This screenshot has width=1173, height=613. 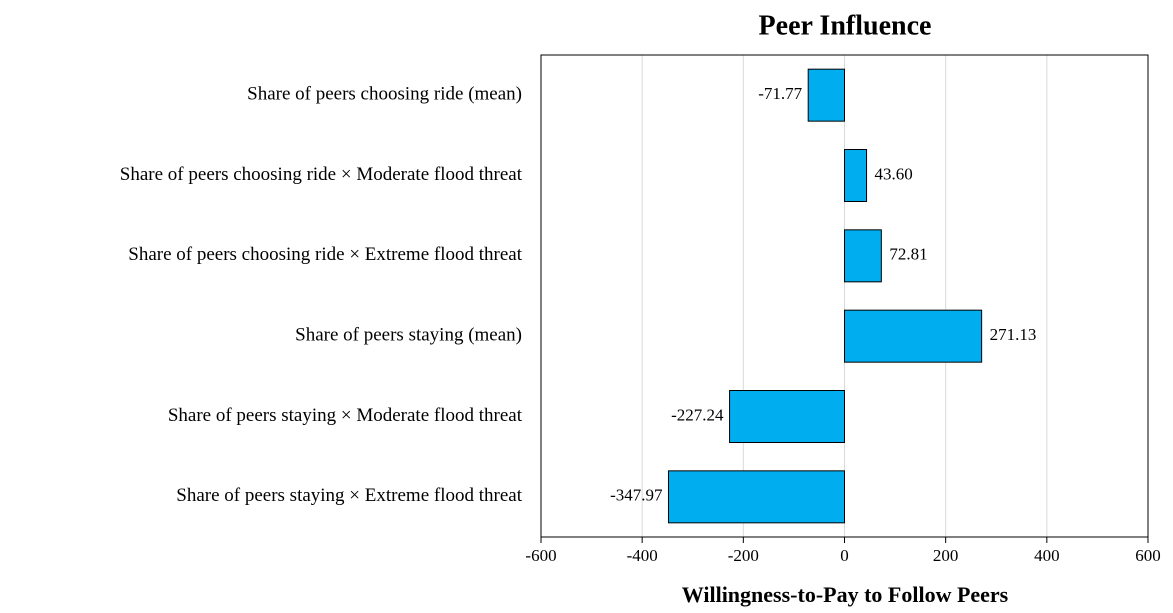 What do you see at coordinates (780, 93) in the screenshot?
I see `value-label: -71.77` at bounding box center [780, 93].